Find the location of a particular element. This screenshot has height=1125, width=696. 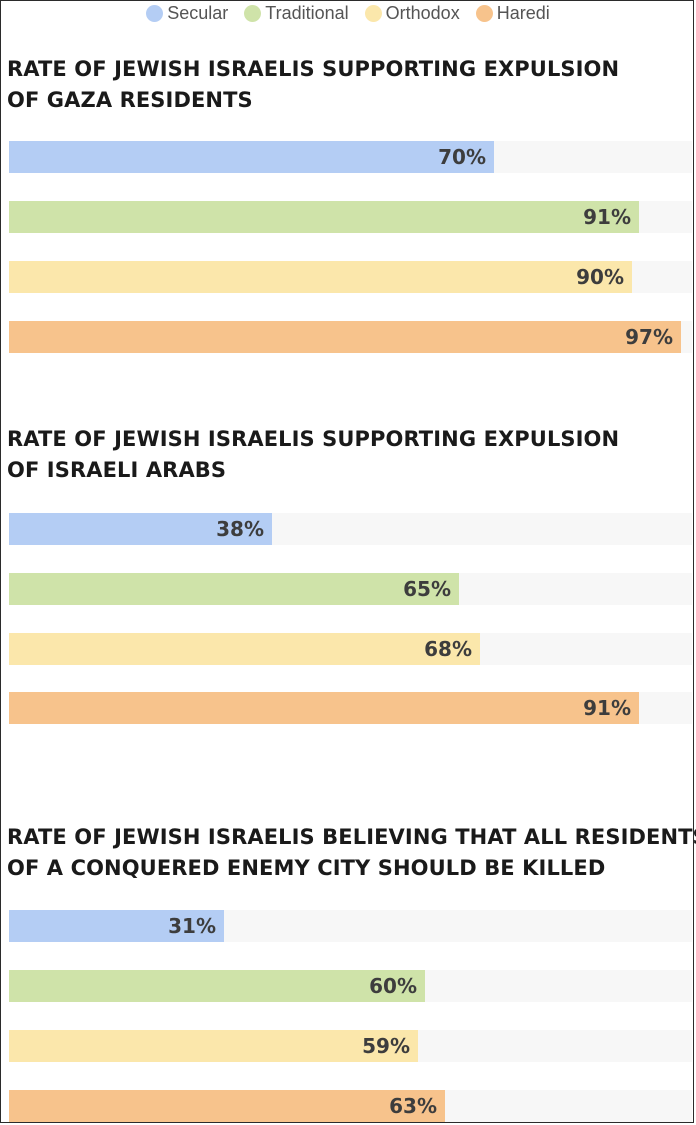

chart-1-bar-haredi is located at coordinates (345, 337).